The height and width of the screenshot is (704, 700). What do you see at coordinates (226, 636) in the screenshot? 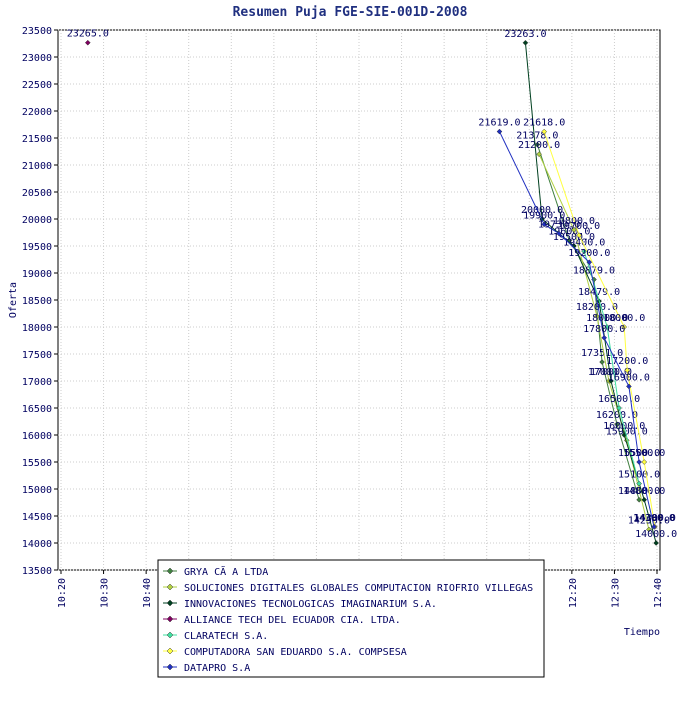
I see `legend-label: CLARATECH S.A.` at bounding box center [226, 636].